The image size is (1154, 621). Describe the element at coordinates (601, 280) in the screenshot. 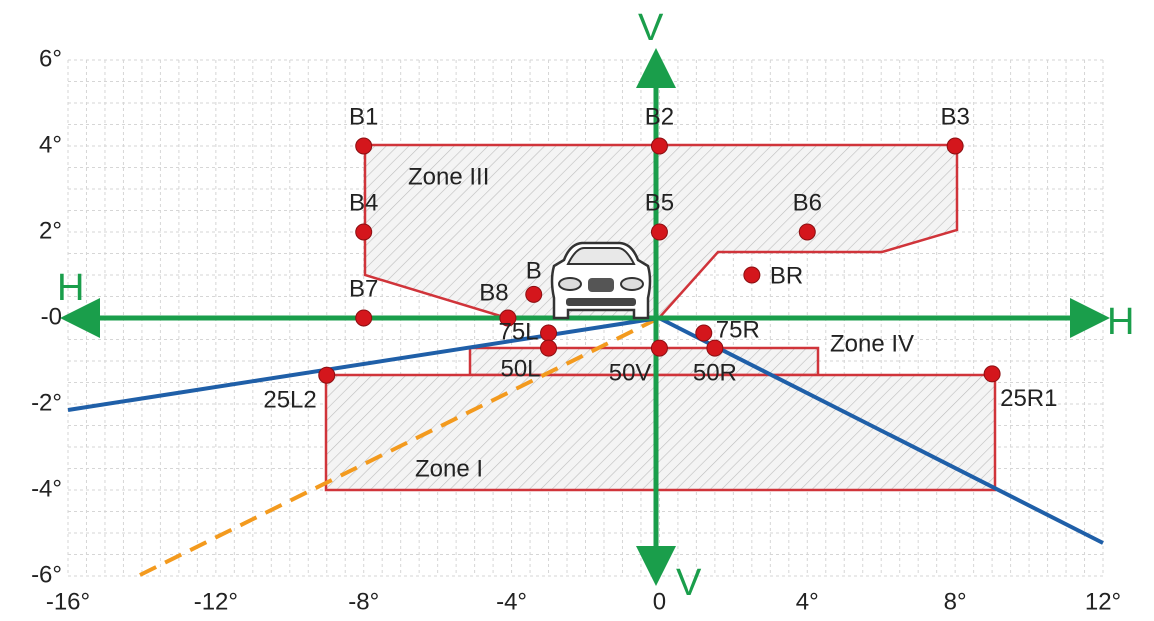

I see `car-icon` at that location.